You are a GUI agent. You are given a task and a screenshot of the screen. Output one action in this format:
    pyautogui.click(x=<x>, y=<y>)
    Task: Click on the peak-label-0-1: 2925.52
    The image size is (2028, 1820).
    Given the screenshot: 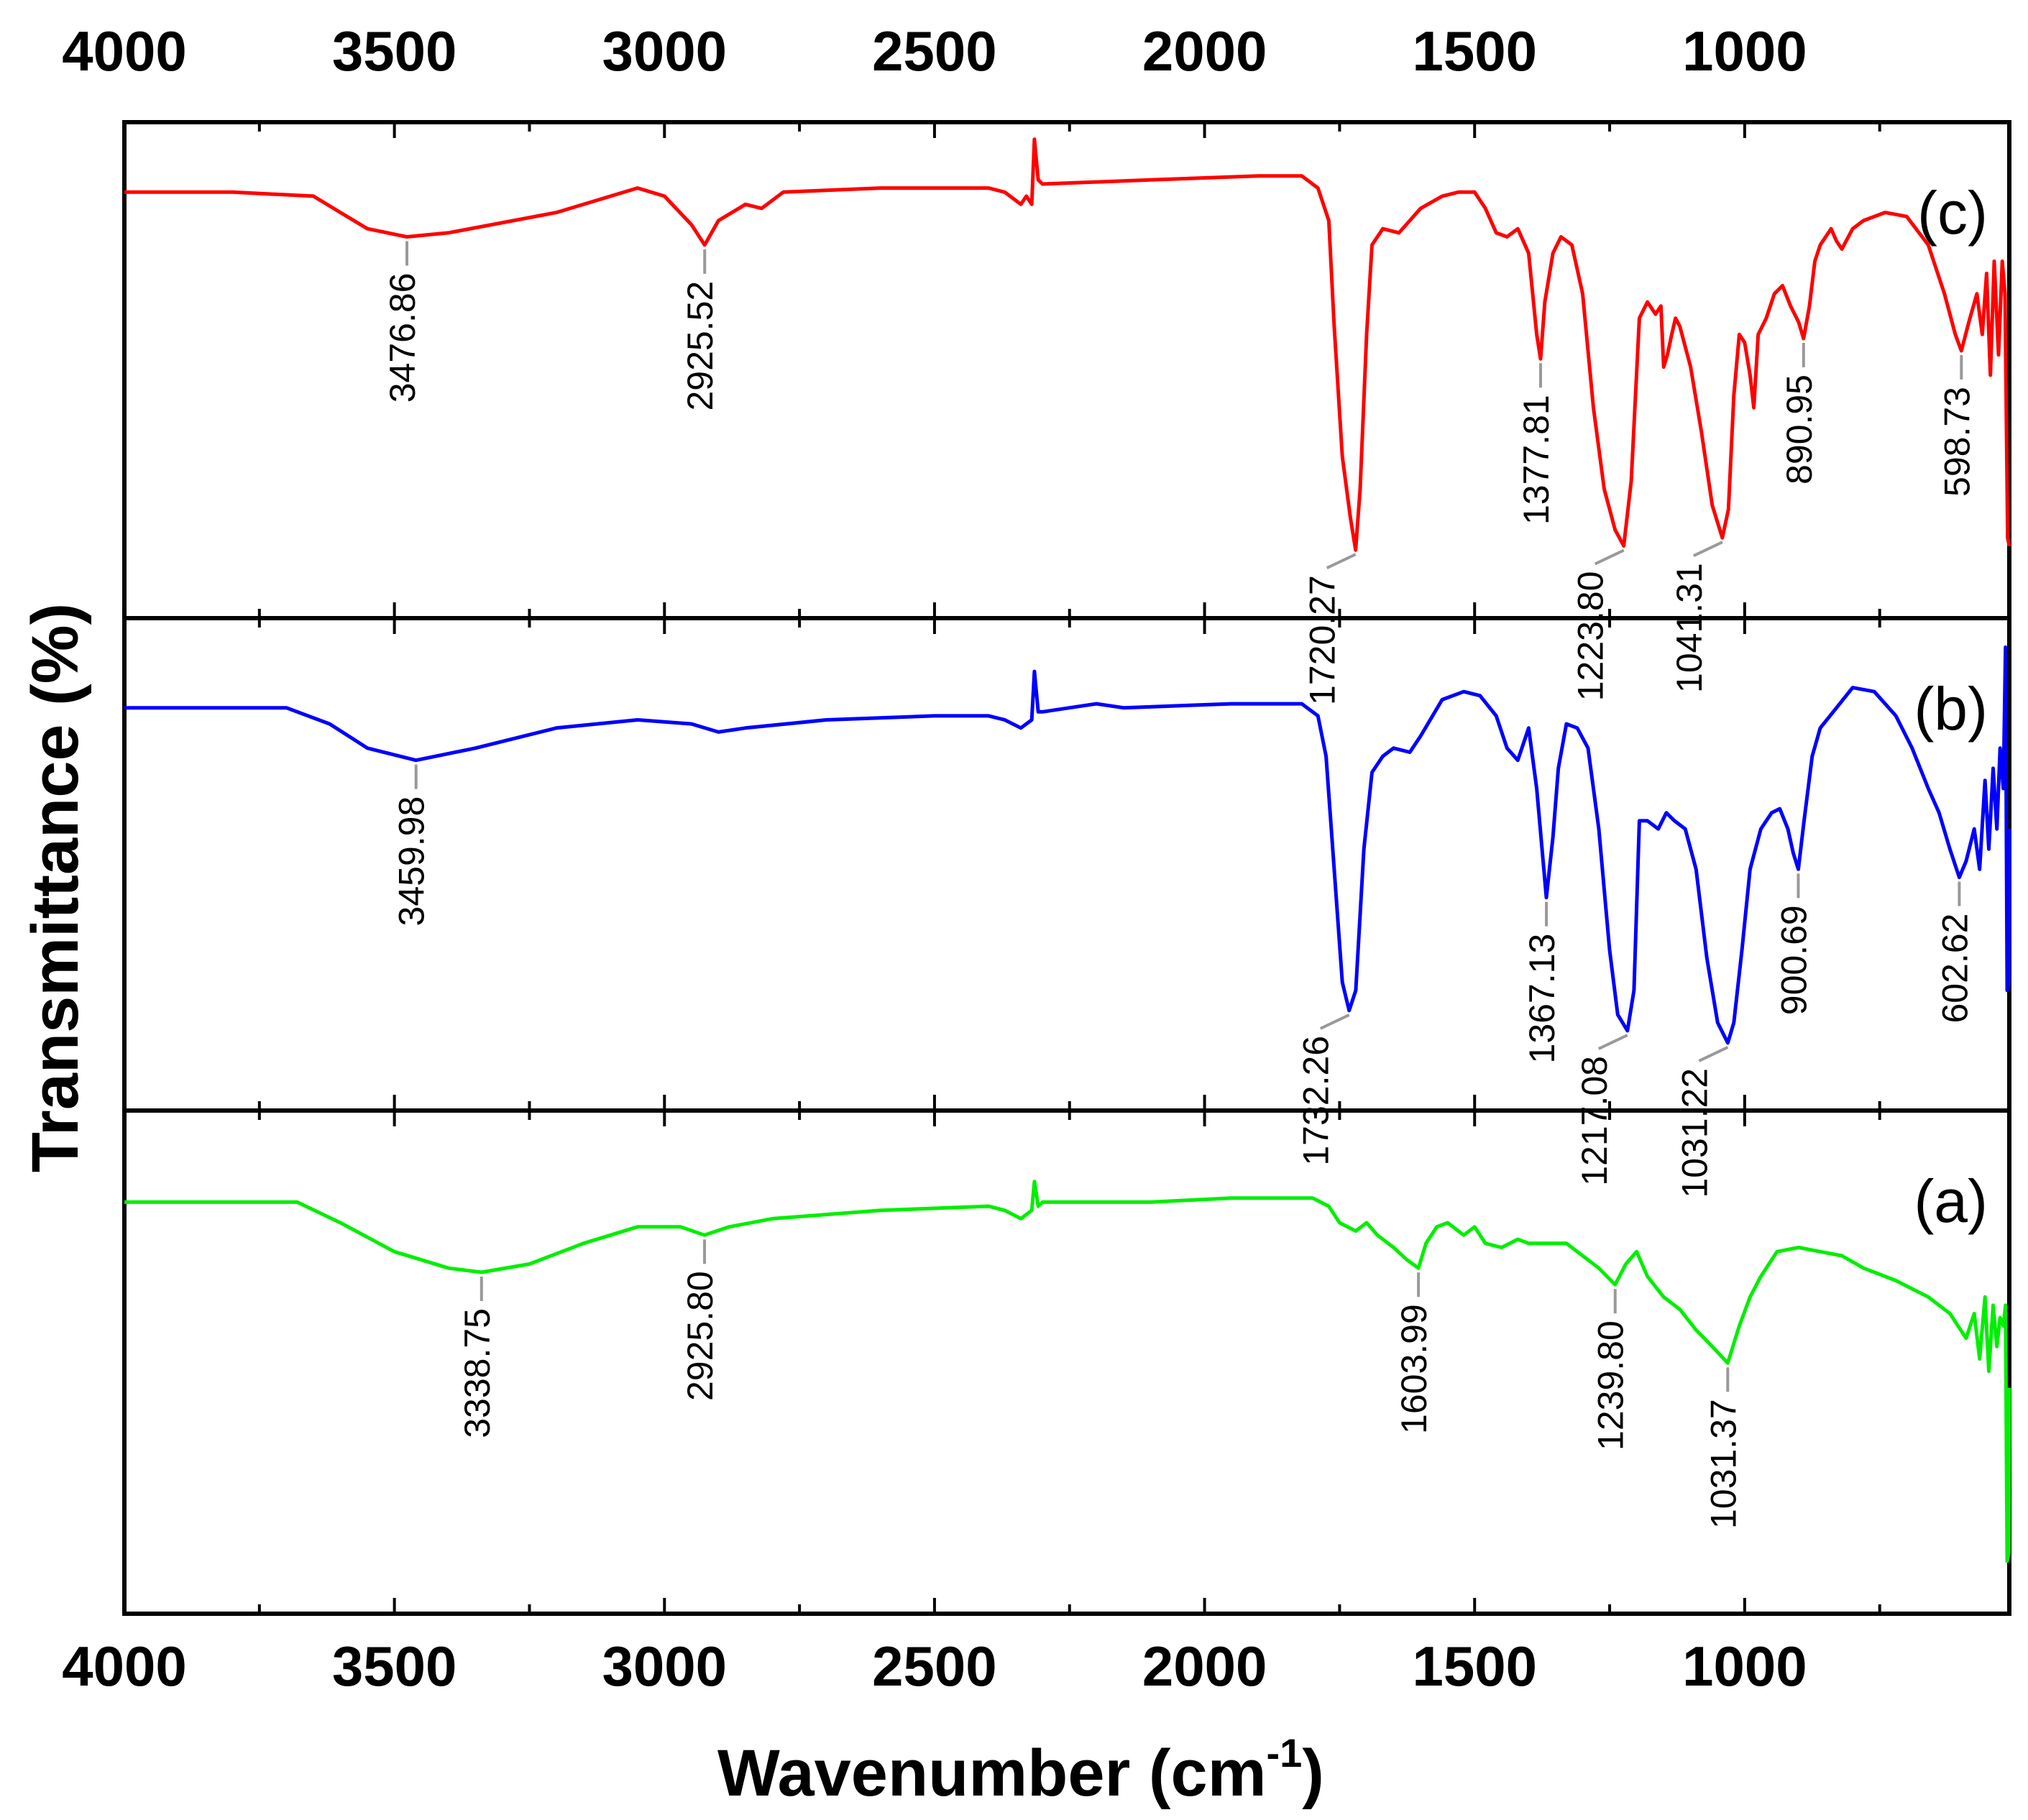 What is the action you would take?
    pyautogui.click(x=700, y=346)
    